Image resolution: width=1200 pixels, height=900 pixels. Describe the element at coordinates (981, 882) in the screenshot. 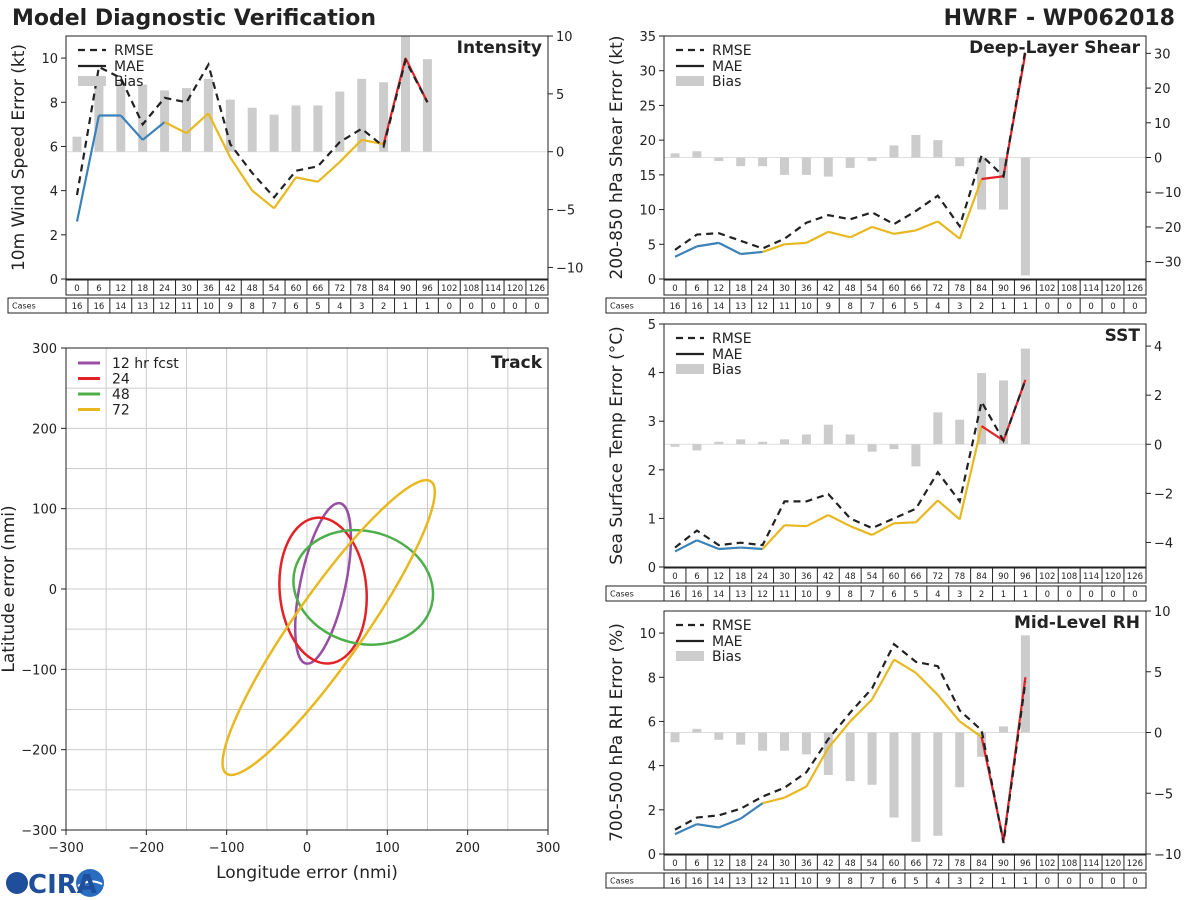

I see `case-count: 2` at that location.